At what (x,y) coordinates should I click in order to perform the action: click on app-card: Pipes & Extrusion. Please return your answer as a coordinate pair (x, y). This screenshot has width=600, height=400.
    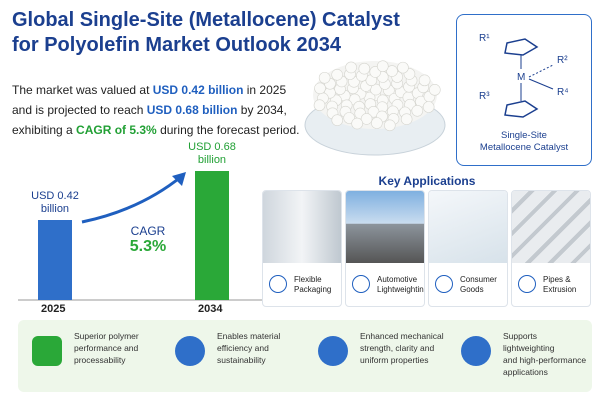
    Looking at the image, I should click on (551, 248).